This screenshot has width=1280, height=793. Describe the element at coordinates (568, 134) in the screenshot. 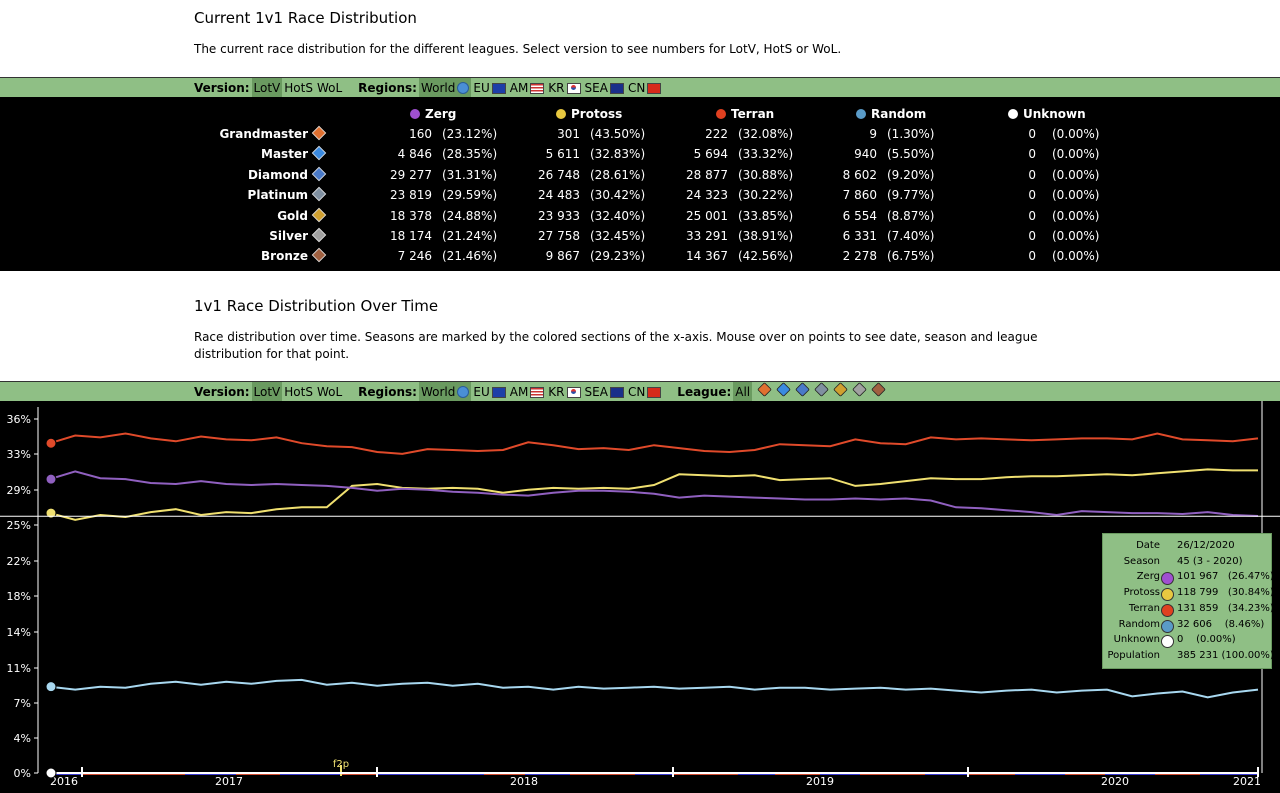

I see `cell-count: 301` at that location.